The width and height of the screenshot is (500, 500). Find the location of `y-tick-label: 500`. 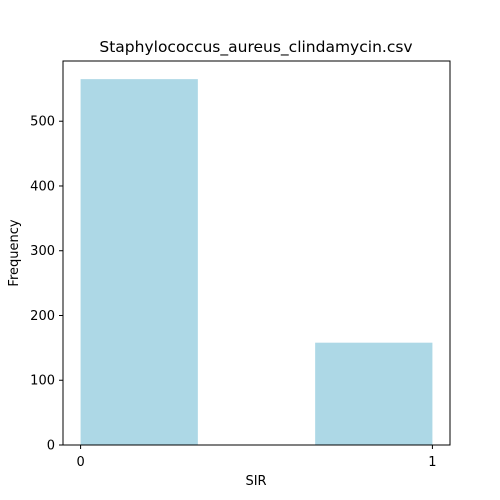

y-tick-label: 500 is located at coordinates (42, 122).